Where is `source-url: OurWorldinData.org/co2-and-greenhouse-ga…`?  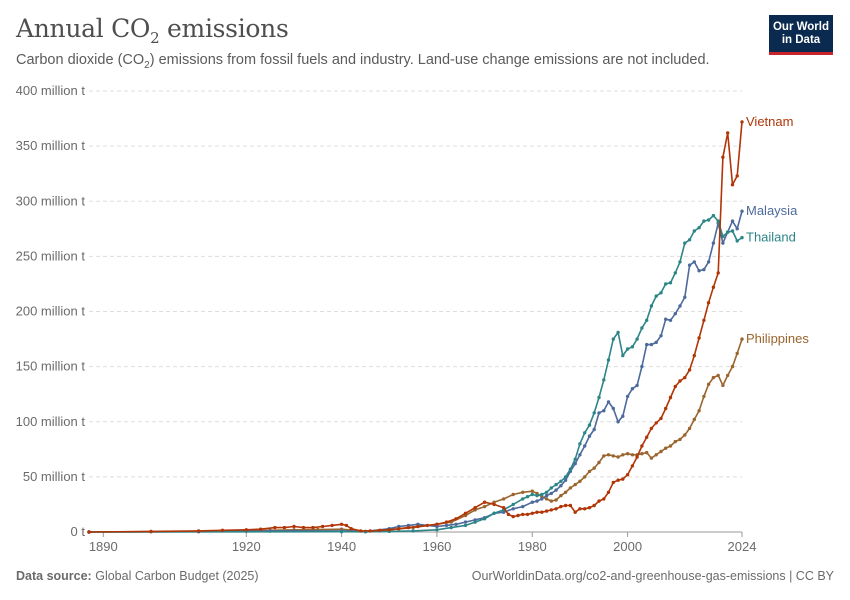 source-url: OurWorldinData.org/co2-and-greenhouse-ga… is located at coordinates (652, 576).